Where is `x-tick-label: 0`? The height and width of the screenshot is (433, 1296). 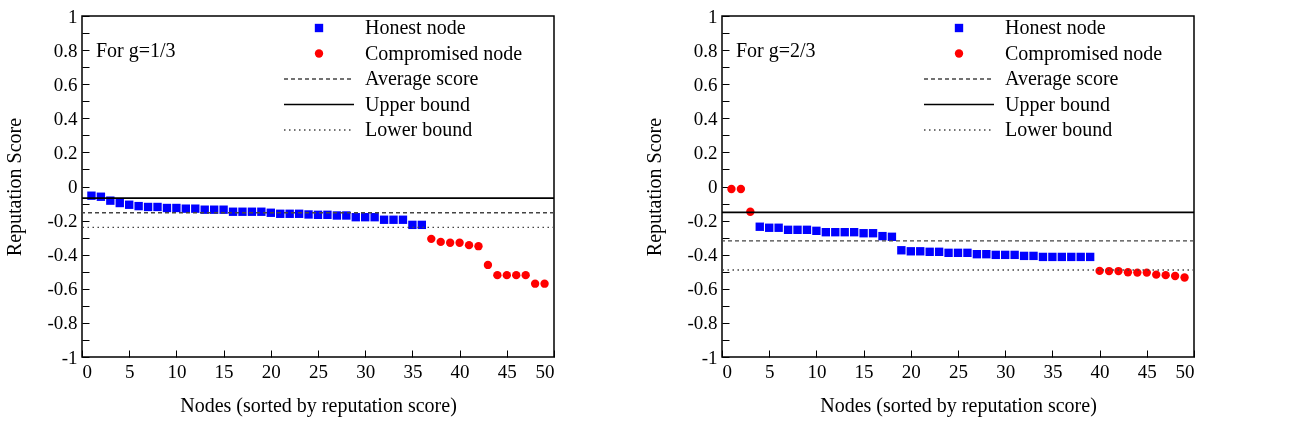 x-tick-label: 0 is located at coordinates (87, 371).